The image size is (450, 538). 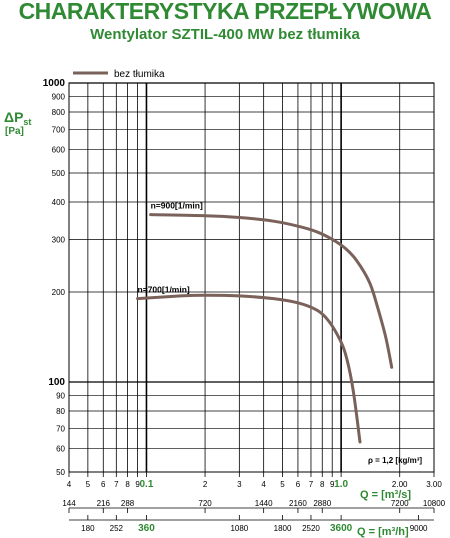 I want to click on chart-title: CHARAKTERYSTYKA PRZEPŁYWOWA, so click(x=225, y=12).